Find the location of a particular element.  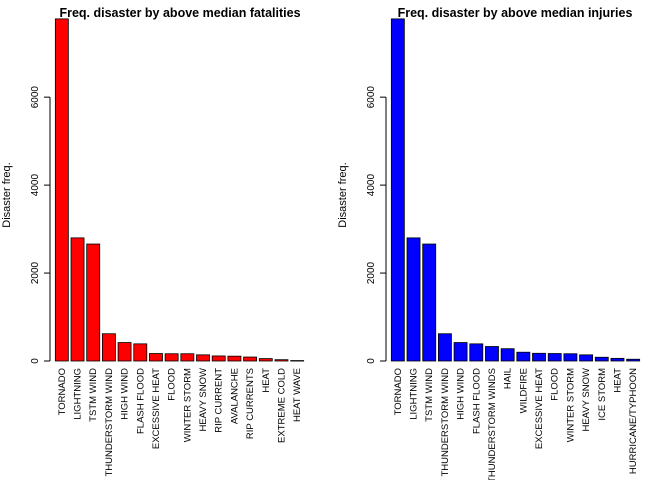

bar-heat-wave is located at coordinates (297, 361).